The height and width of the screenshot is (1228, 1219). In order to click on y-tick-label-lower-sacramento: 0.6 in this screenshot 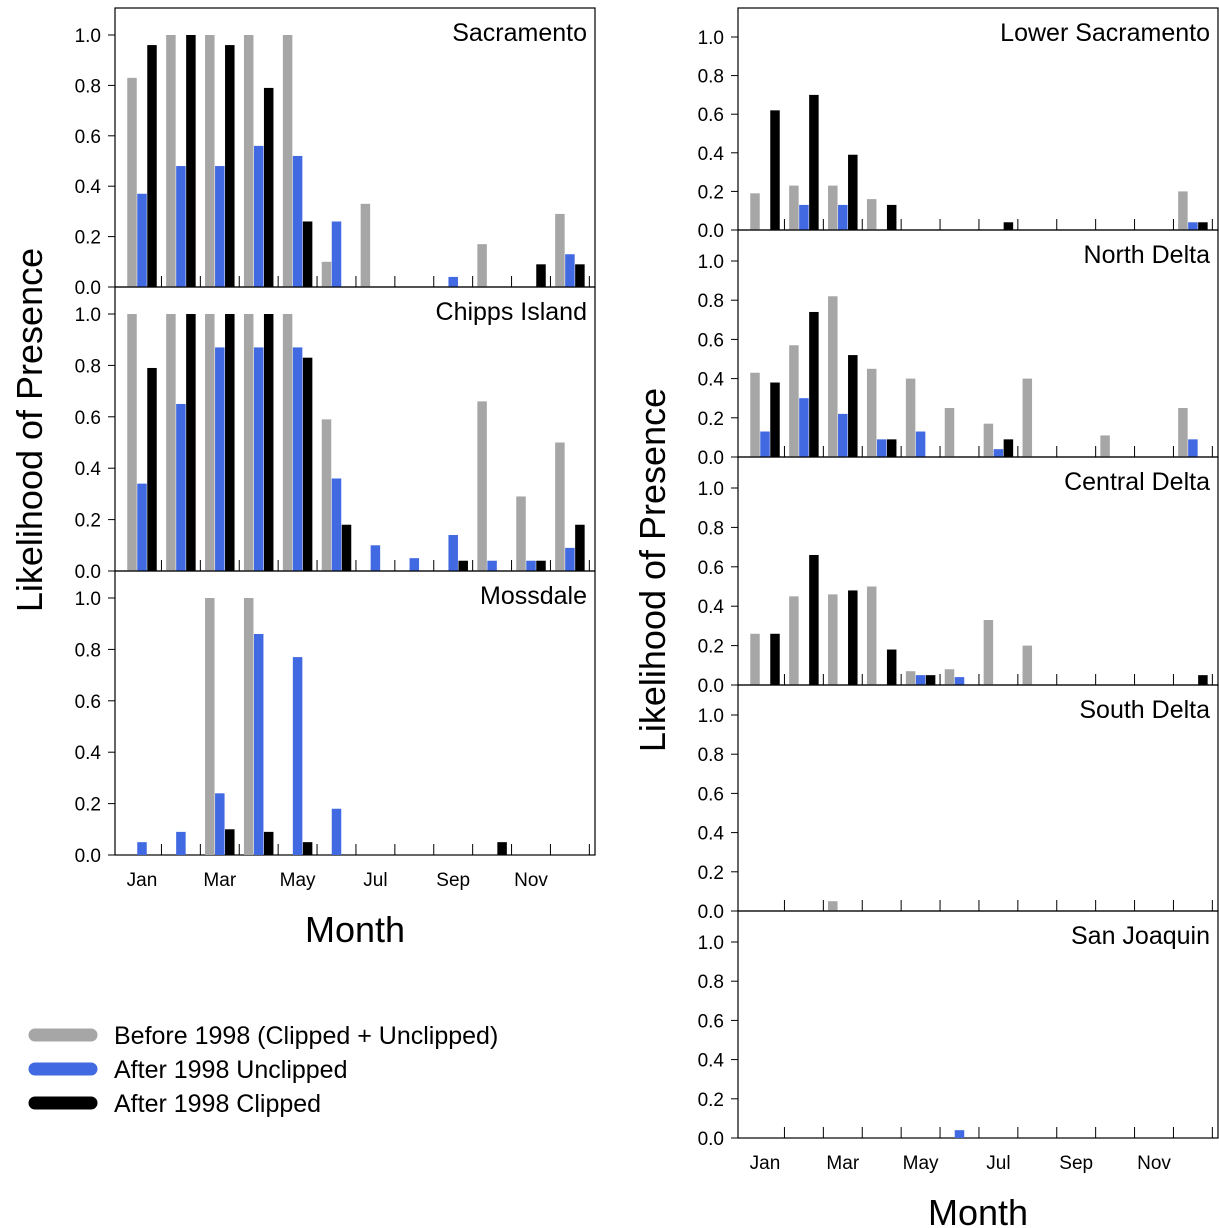, I will do `click(711, 115)`.